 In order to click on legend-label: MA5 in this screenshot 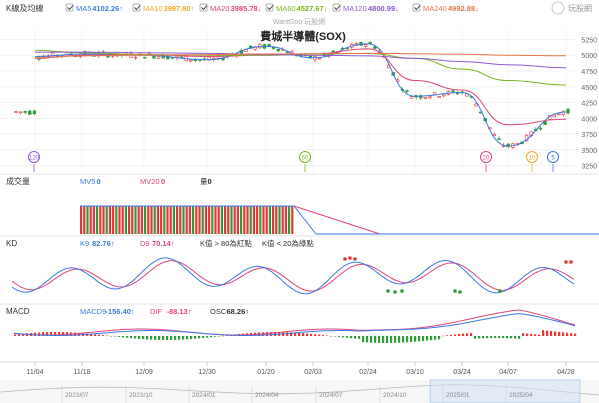, I will do `click(83, 8)`.